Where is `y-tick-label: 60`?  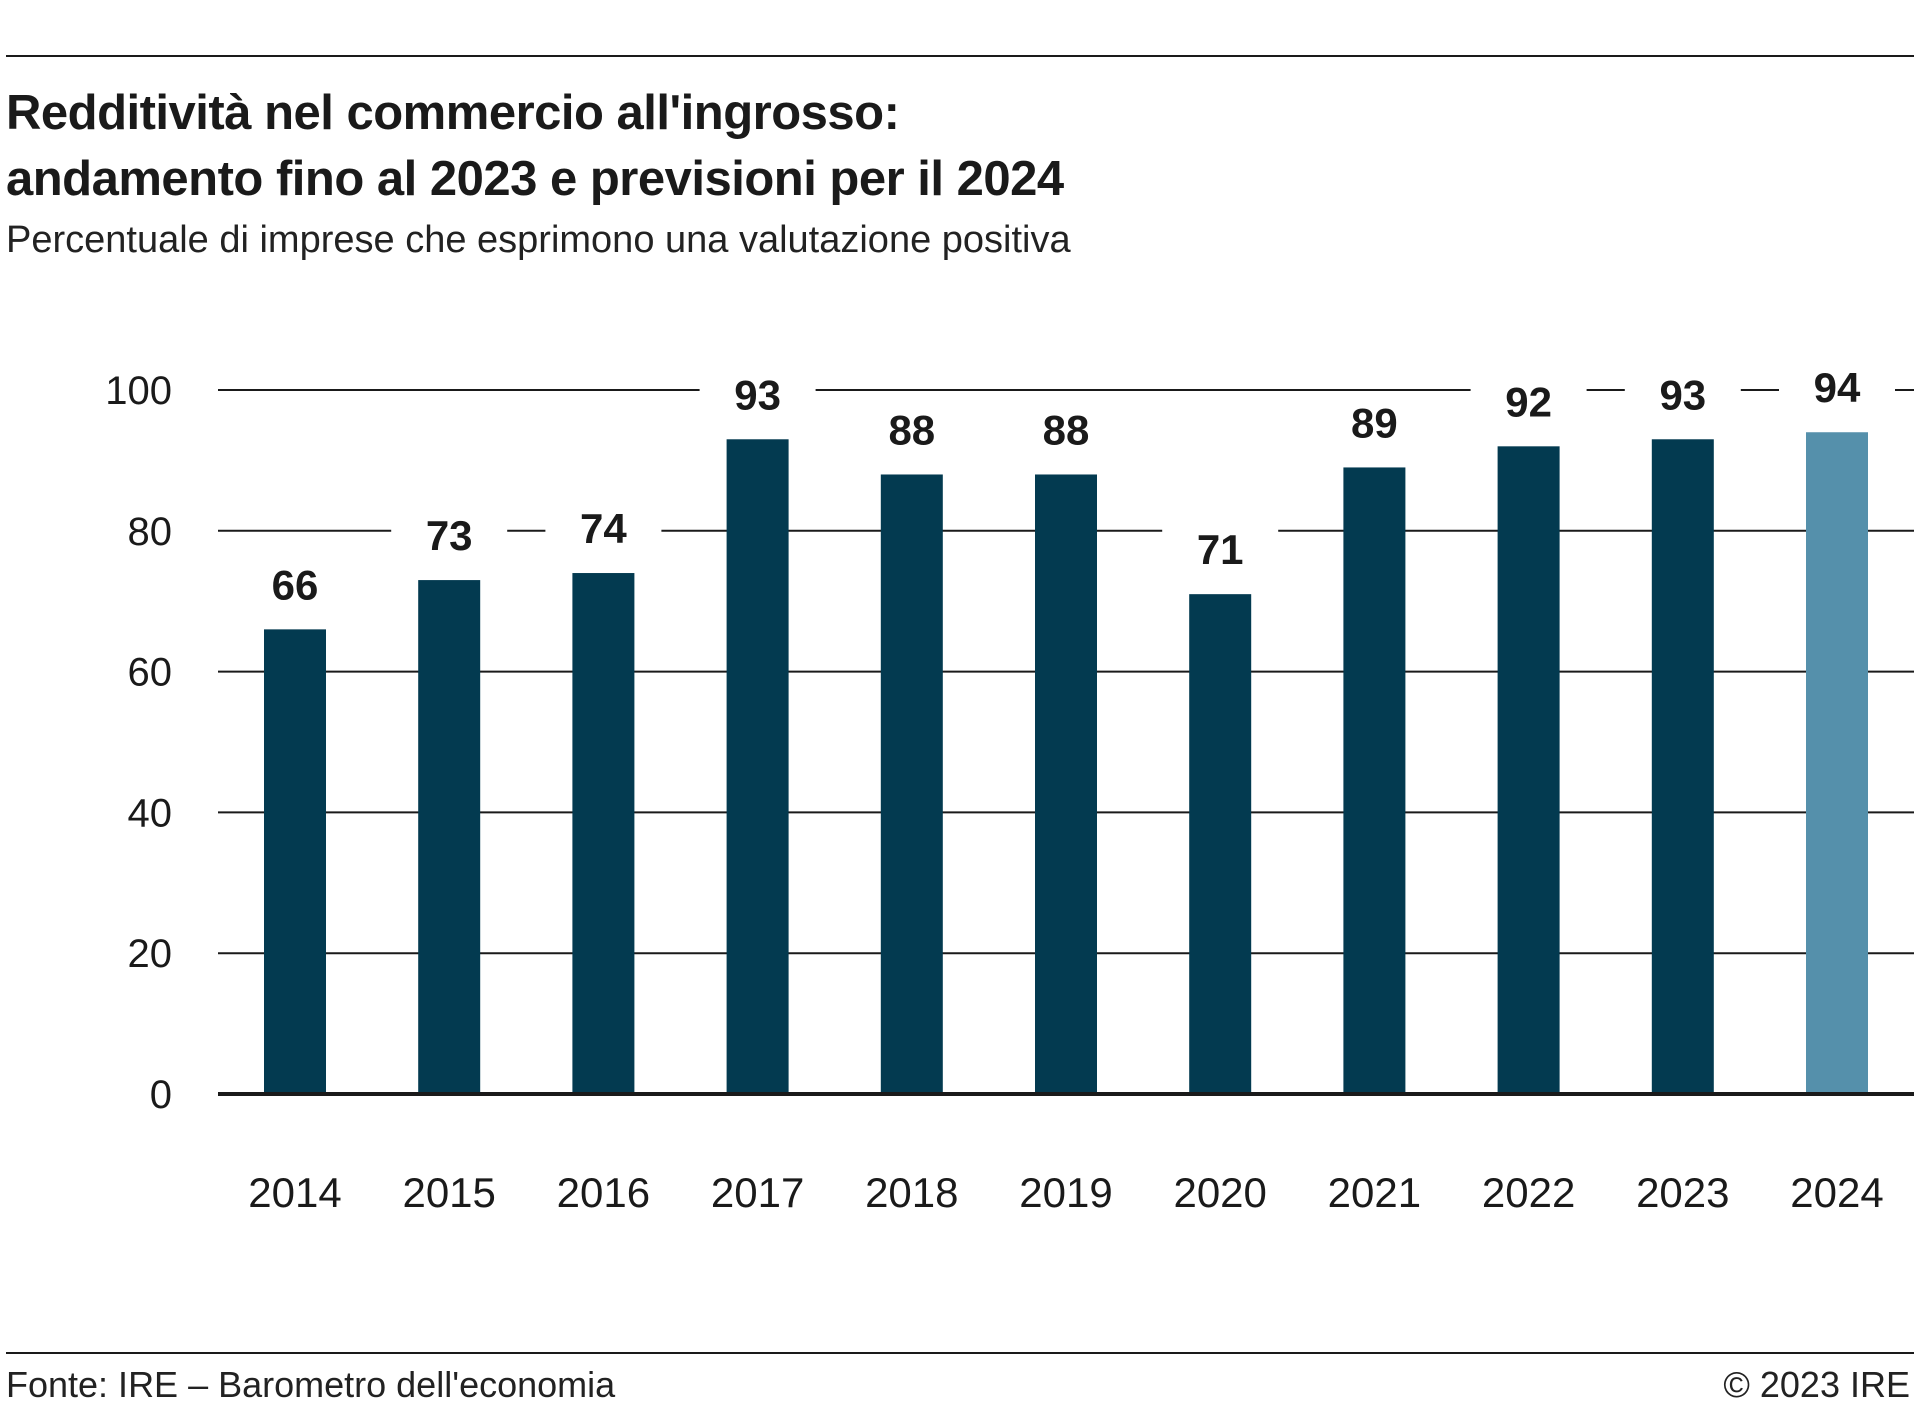 y-tick-label: 60 is located at coordinates (150, 673).